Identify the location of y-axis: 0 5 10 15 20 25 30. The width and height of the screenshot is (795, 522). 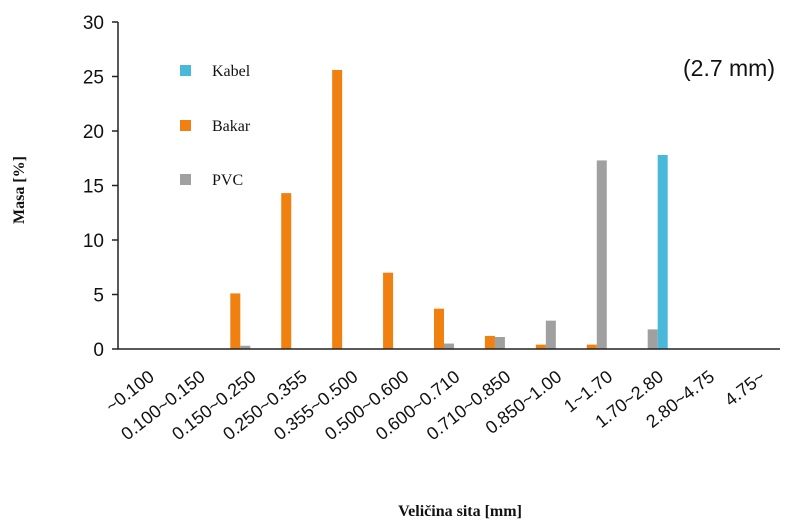
(101, 187).